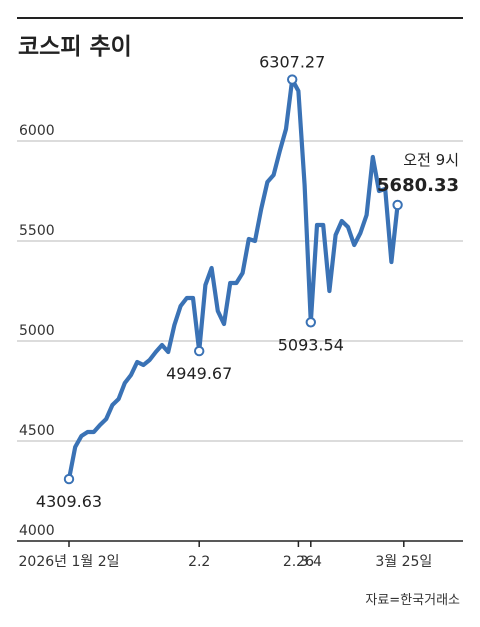  What do you see at coordinates (37, 231) in the screenshot?
I see `y-tick-label: 5500` at bounding box center [37, 231].